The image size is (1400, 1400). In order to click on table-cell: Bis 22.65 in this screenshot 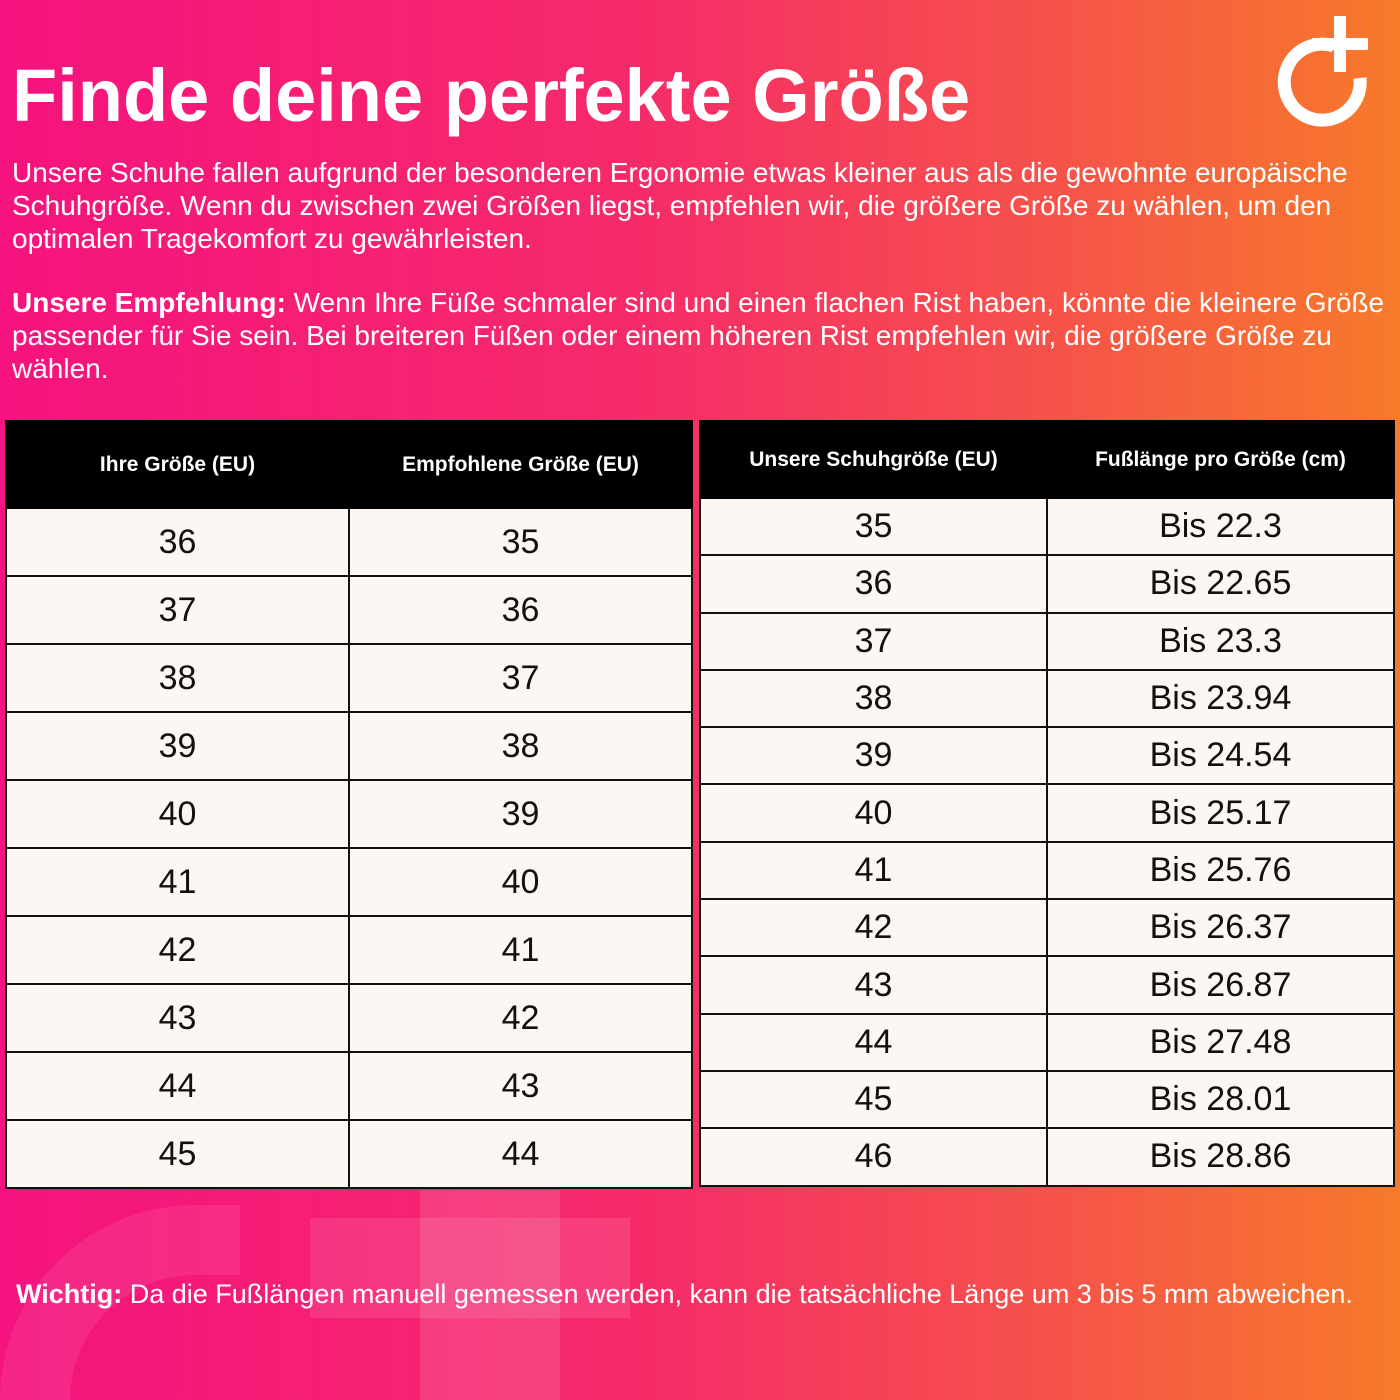, I will do `click(1220, 584)`.